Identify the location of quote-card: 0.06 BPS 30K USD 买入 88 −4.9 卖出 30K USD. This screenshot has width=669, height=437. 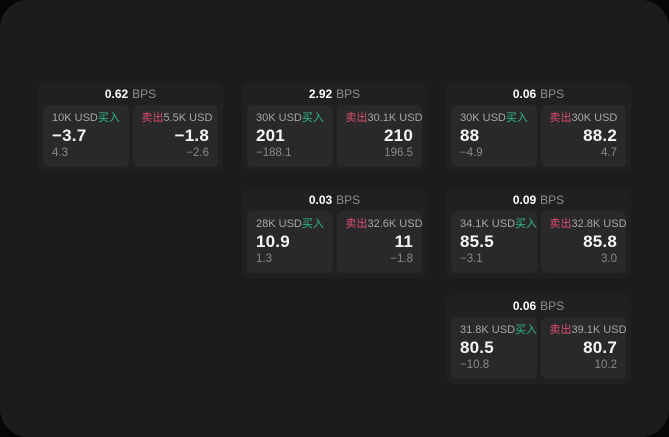
(538, 127).